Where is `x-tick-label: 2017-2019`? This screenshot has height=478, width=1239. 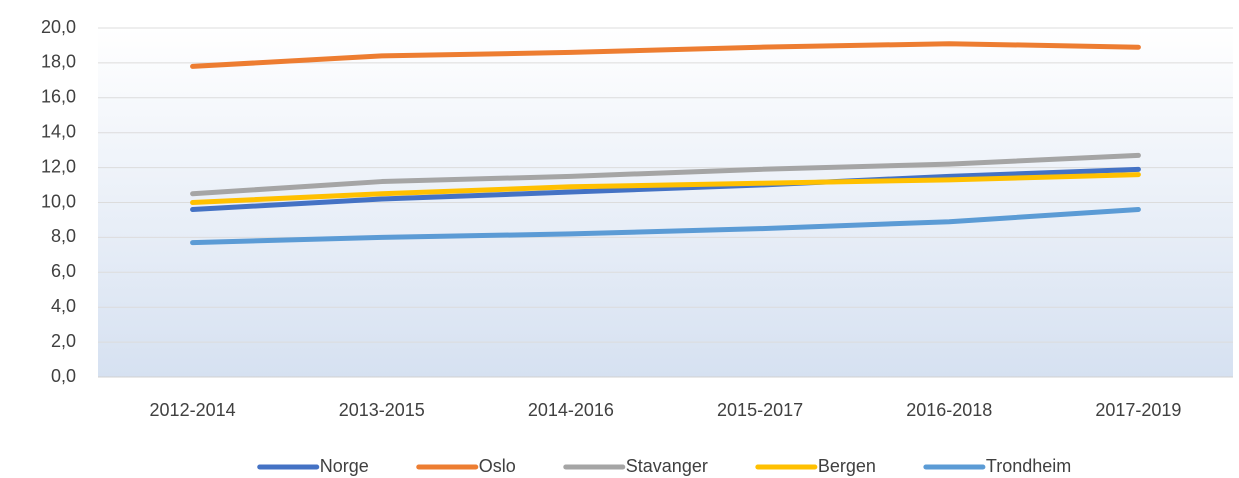 x-tick-label: 2017-2019 is located at coordinates (1138, 410).